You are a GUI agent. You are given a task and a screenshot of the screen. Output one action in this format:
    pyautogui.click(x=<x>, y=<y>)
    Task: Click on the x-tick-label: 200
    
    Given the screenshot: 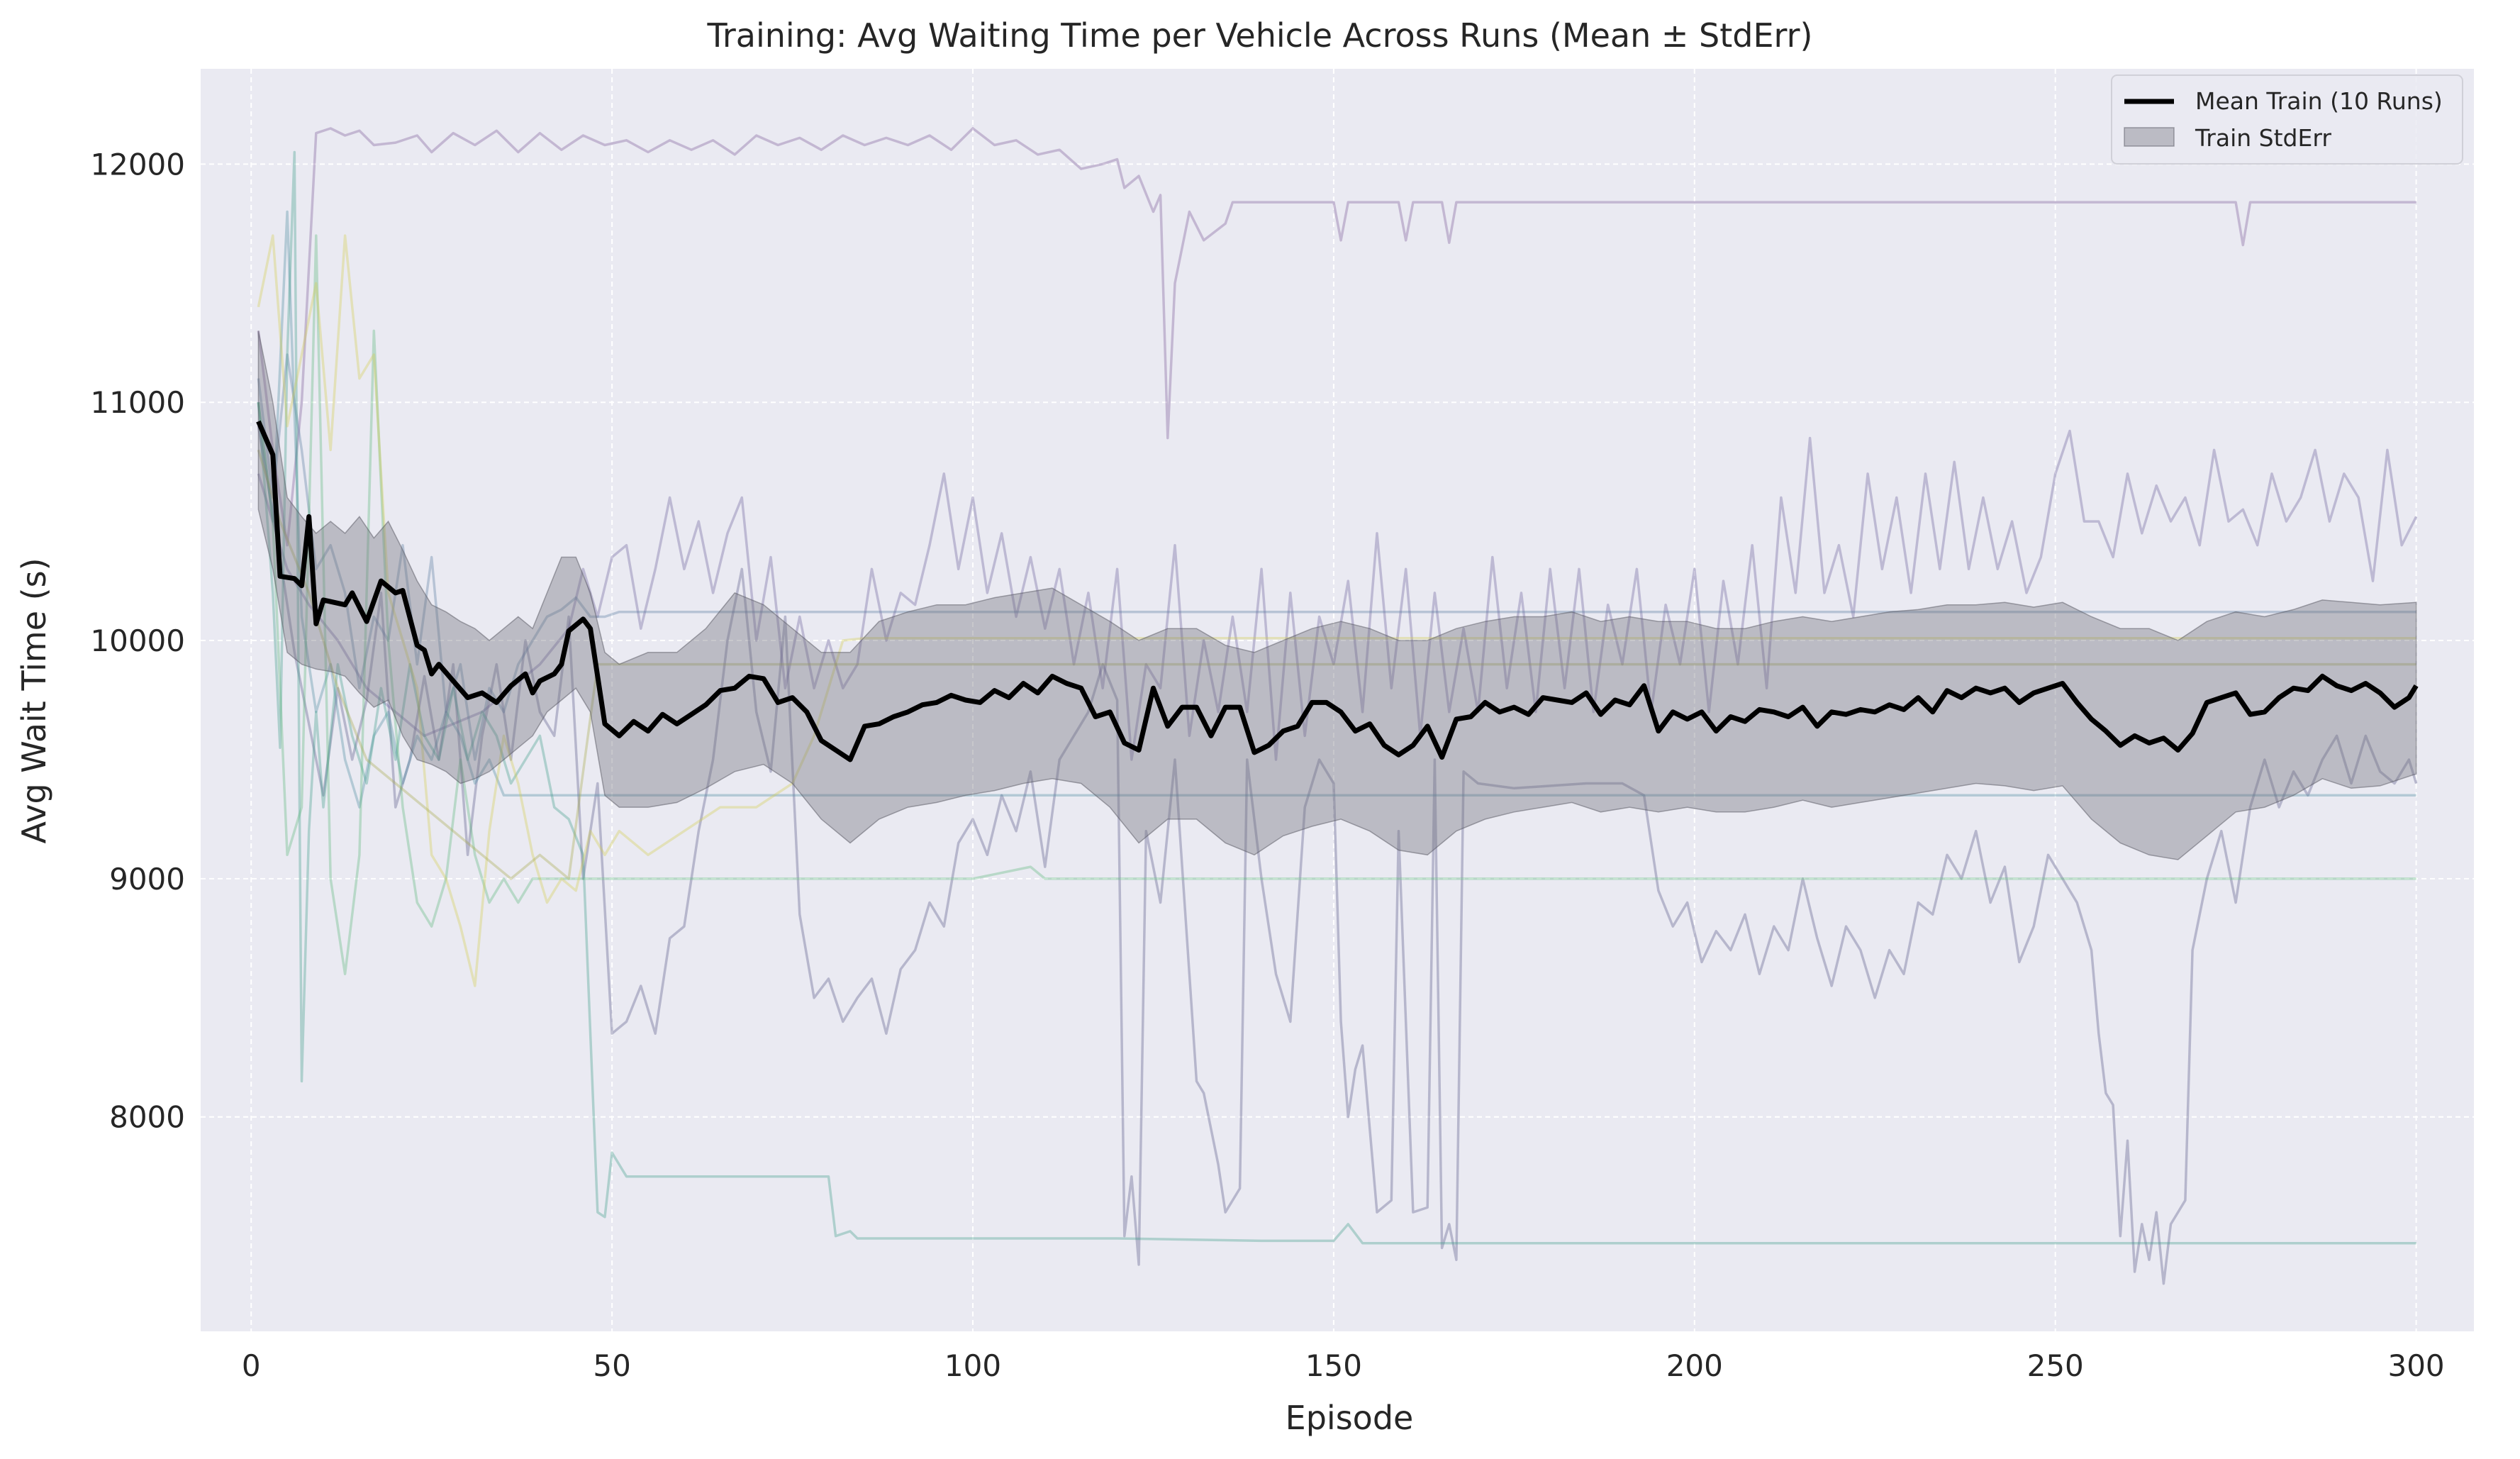 What is the action you would take?
    pyautogui.click(x=1694, y=1365)
    